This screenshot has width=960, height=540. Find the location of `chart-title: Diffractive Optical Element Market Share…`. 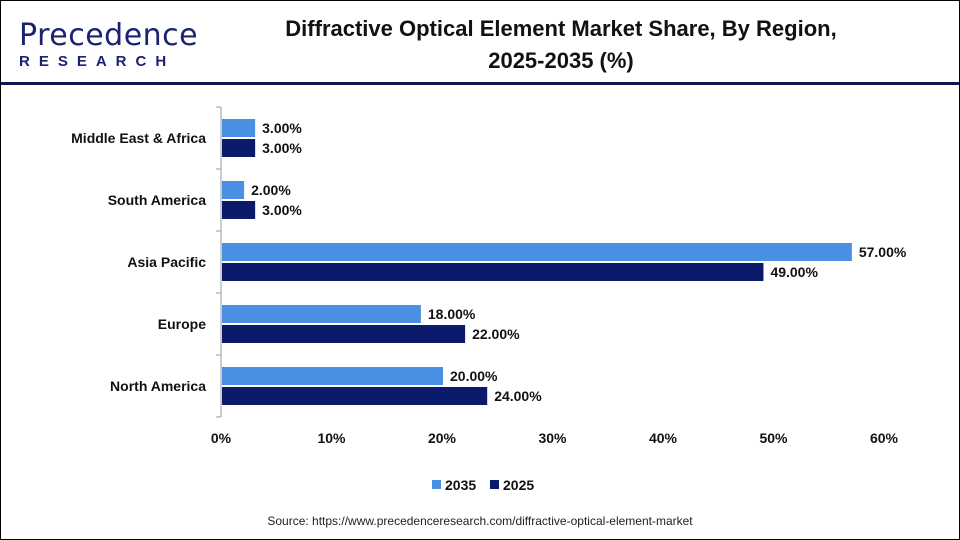

chart-title: Diffractive Optical Element Market Share… is located at coordinates (561, 45).